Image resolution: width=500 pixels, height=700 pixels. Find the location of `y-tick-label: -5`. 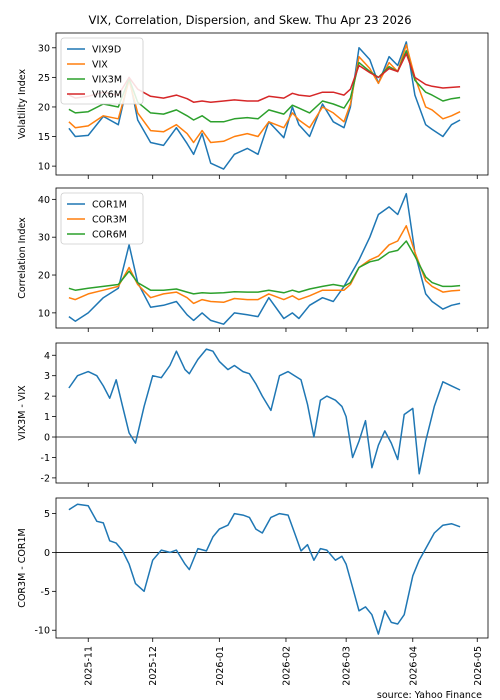

y-tick-label: -5 is located at coordinates (45, 592).